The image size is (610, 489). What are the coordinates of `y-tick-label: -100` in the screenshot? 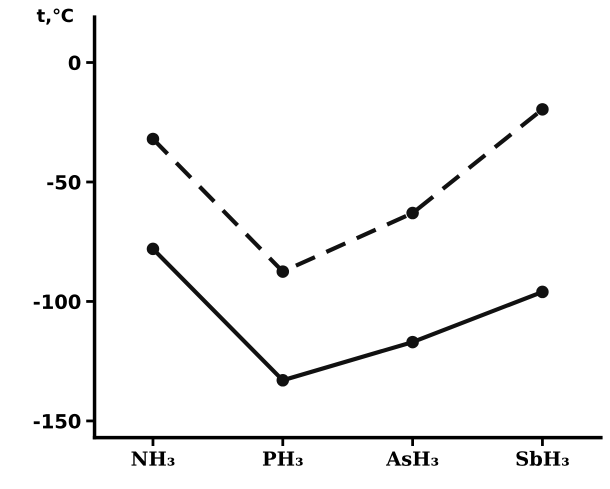 It's located at (57, 302).